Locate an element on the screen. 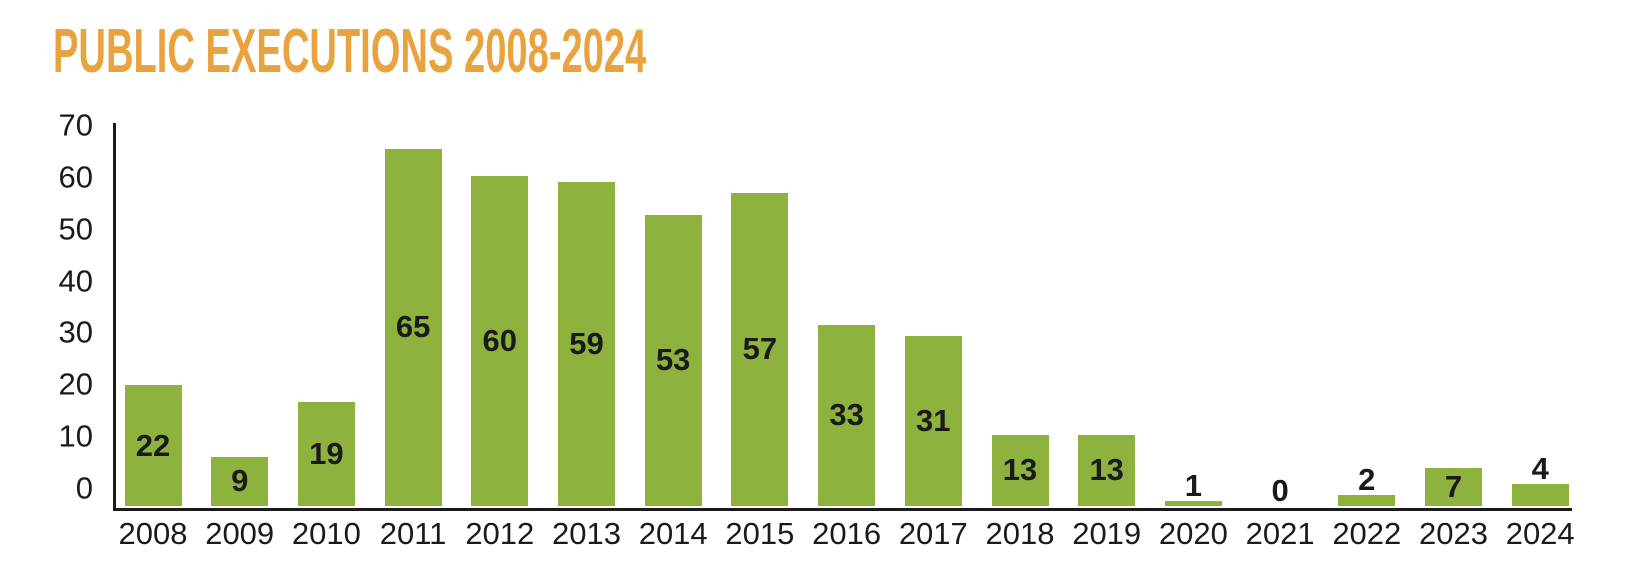 The width and height of the screenshot is (1626, 570). bar-value-label-2015: 57 is located at coordinates (760, 349).